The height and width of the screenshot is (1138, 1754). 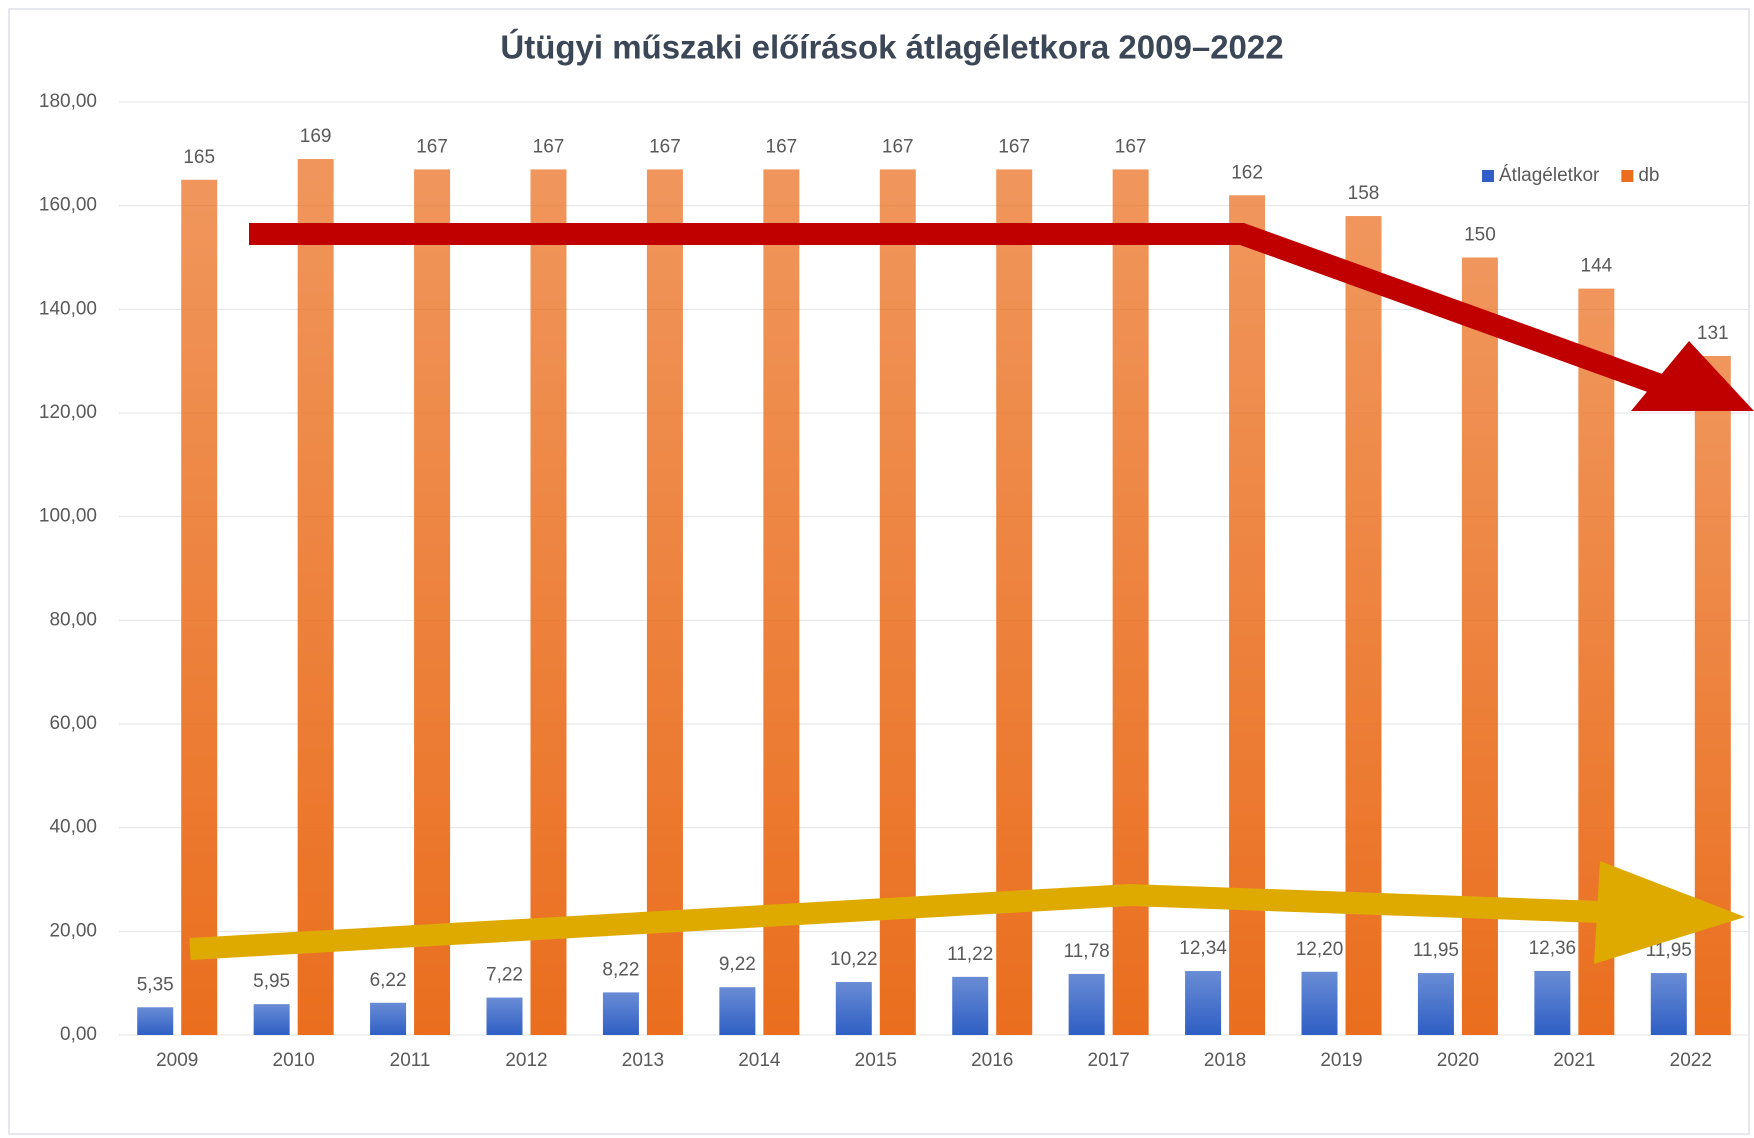 What do you see at coordinates (316, 136) in the screenshot?
I see `data-label: 169` at bounding box center [316, 136].